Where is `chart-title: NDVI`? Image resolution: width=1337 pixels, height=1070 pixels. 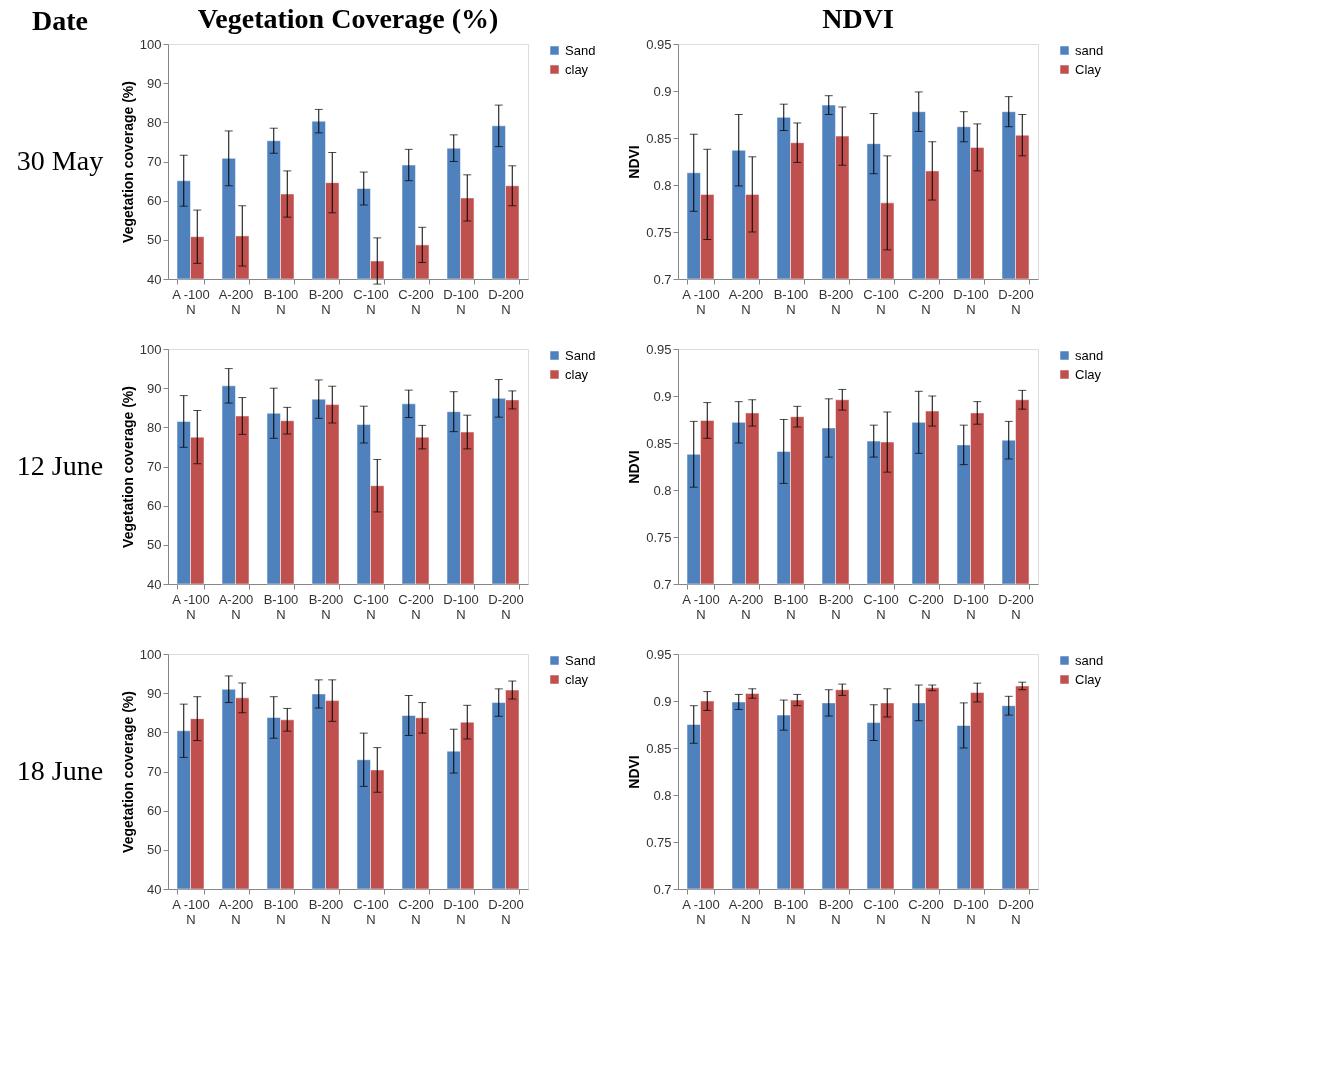 chart-title: NDVI is located at coordinates (858, 18).